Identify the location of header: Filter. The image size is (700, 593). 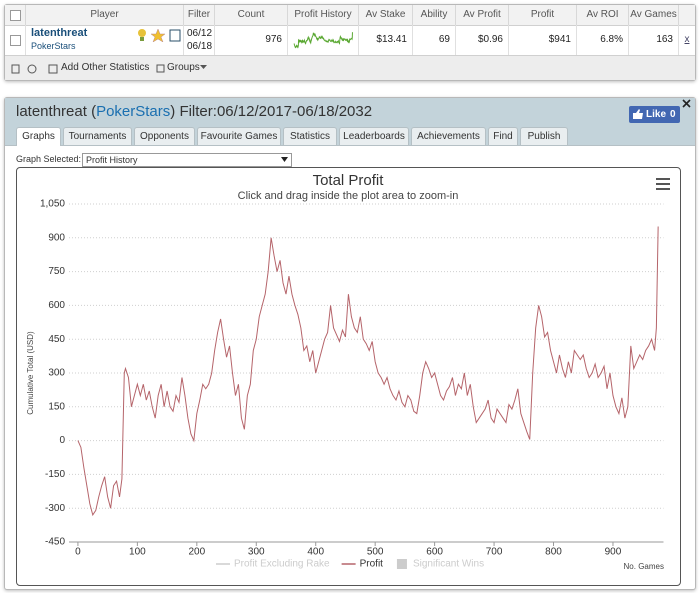
(199, 15).